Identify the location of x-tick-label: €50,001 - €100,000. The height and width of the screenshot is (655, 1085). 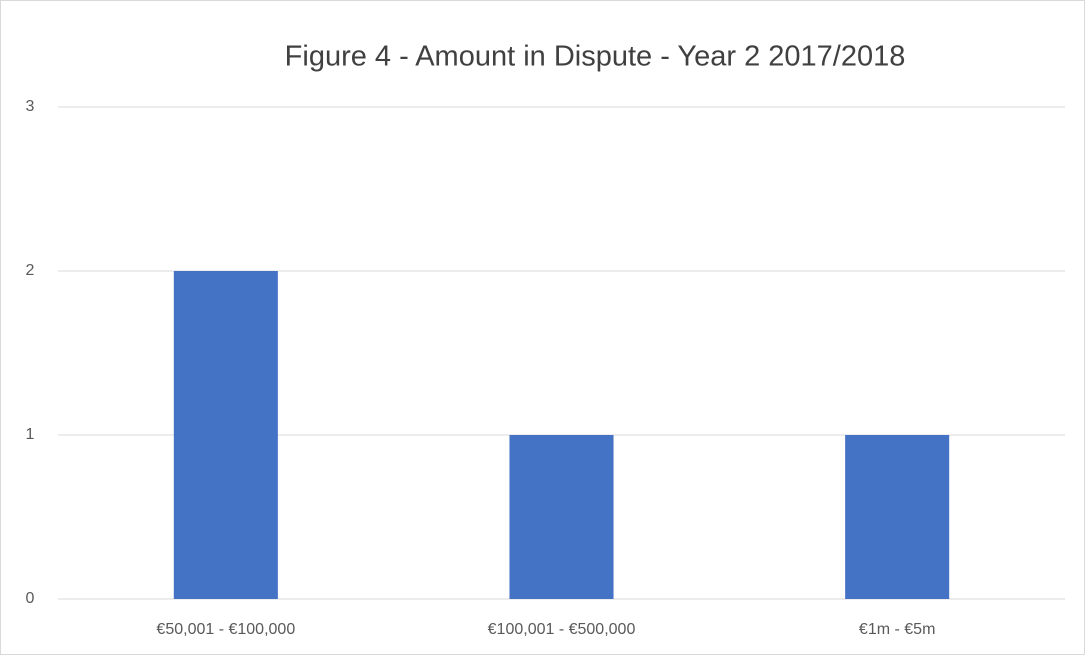
(225, 629).